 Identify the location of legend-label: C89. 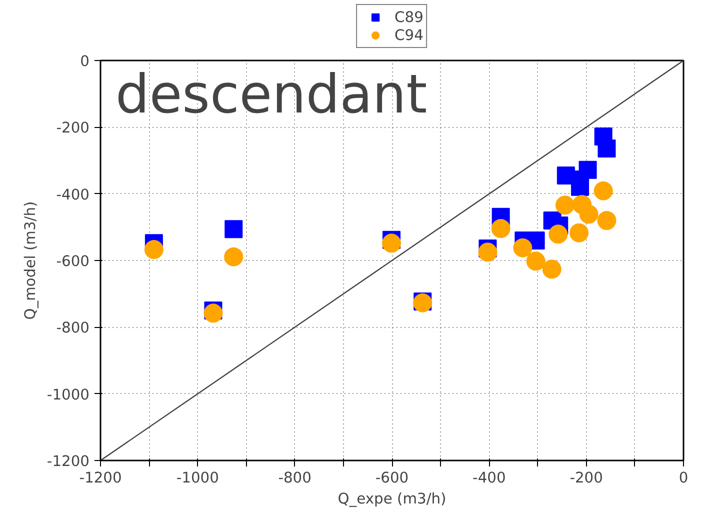
(409, 17).